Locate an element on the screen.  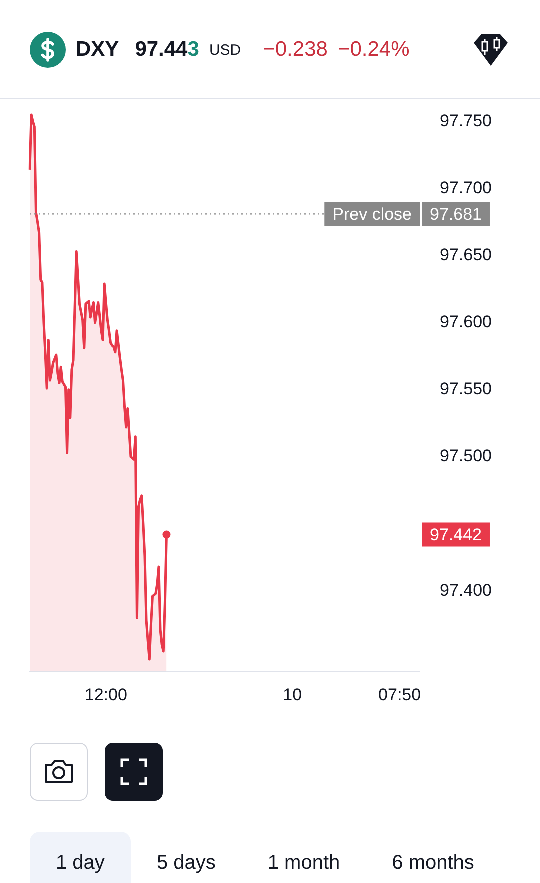
text: 97.443 is located at coordinates (167, 50).